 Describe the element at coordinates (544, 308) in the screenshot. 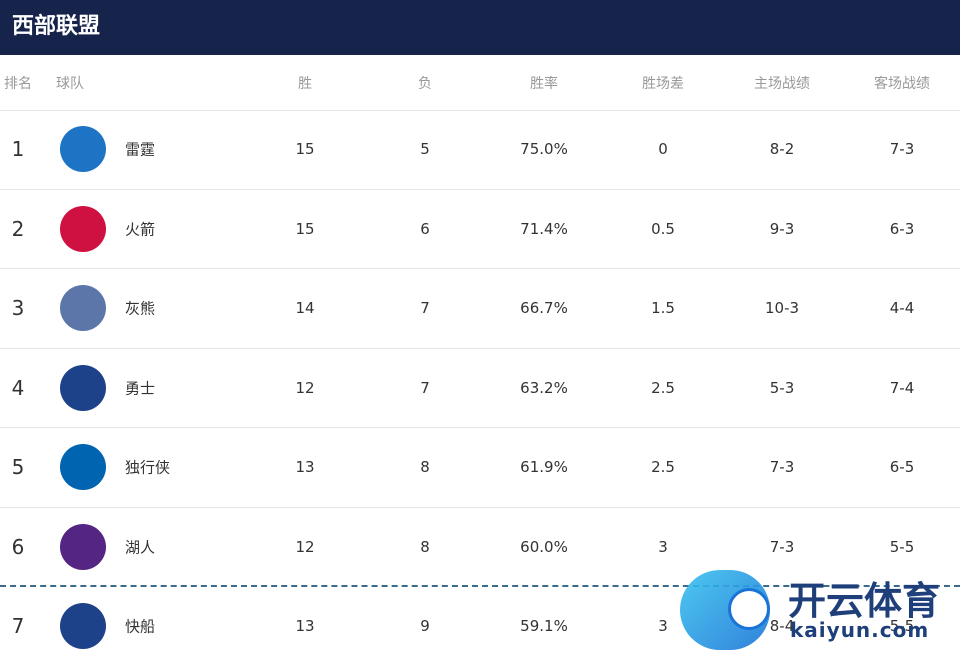

I see `stat: 66.7%` at that location.